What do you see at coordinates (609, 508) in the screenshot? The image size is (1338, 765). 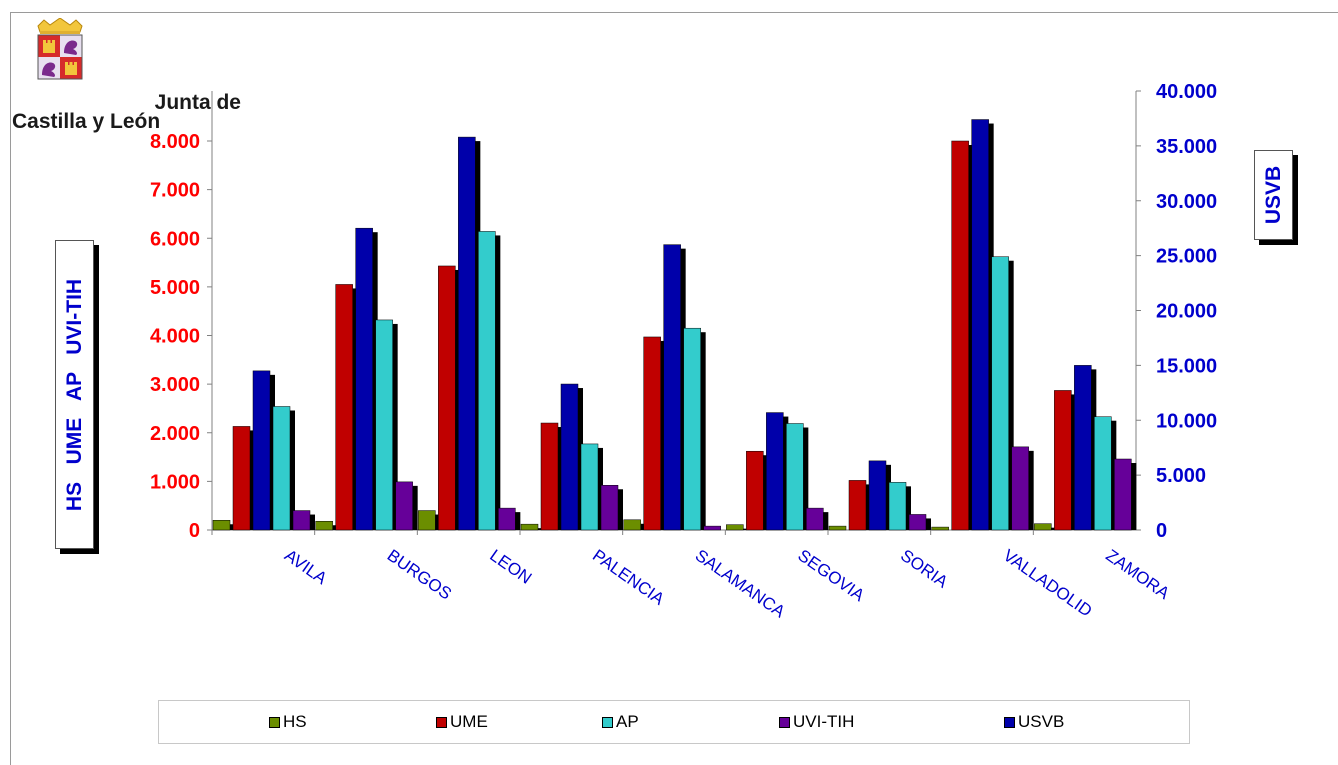 I see `bar-uvi-tih-palencia` at bounding box center [609, 508].